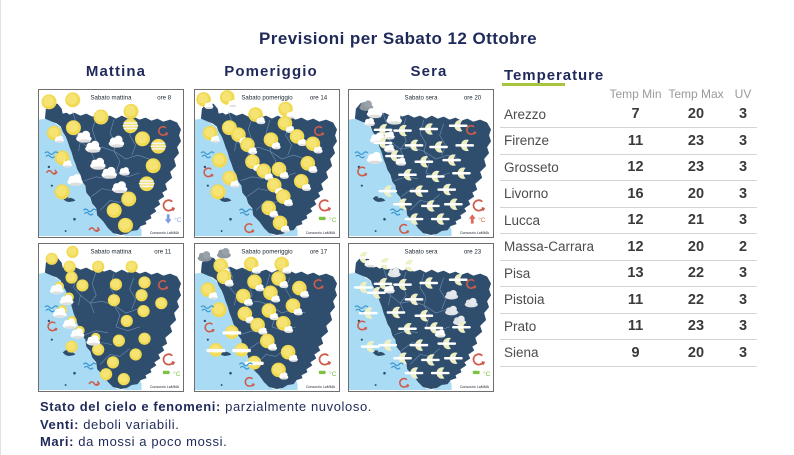 The width and height of the screenshot is (794, 455). Describe the element at coordinates (473, 251) in the screenshot. I see `svg-text: ore 23` at that location.